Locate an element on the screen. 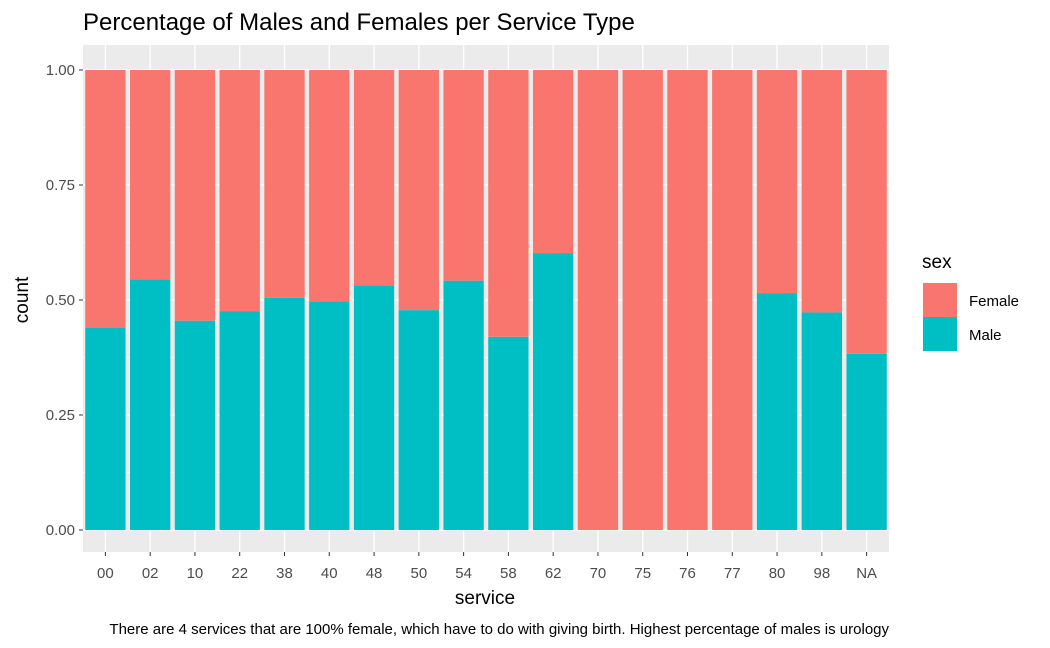  x-tick-label: 98 is located at coordinates (821, 573).